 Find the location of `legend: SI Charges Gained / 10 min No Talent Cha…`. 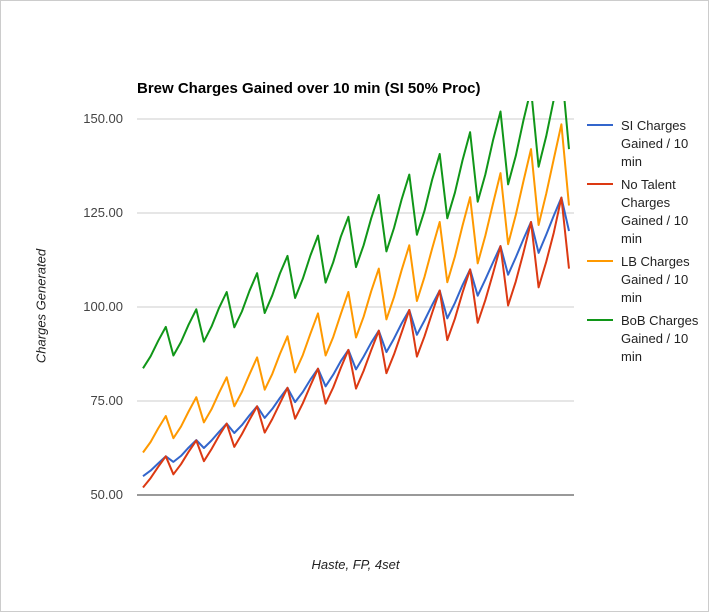

legend: SI Charges Gained / 10 min No Talent Cha… is located at coordinates (646, 244).